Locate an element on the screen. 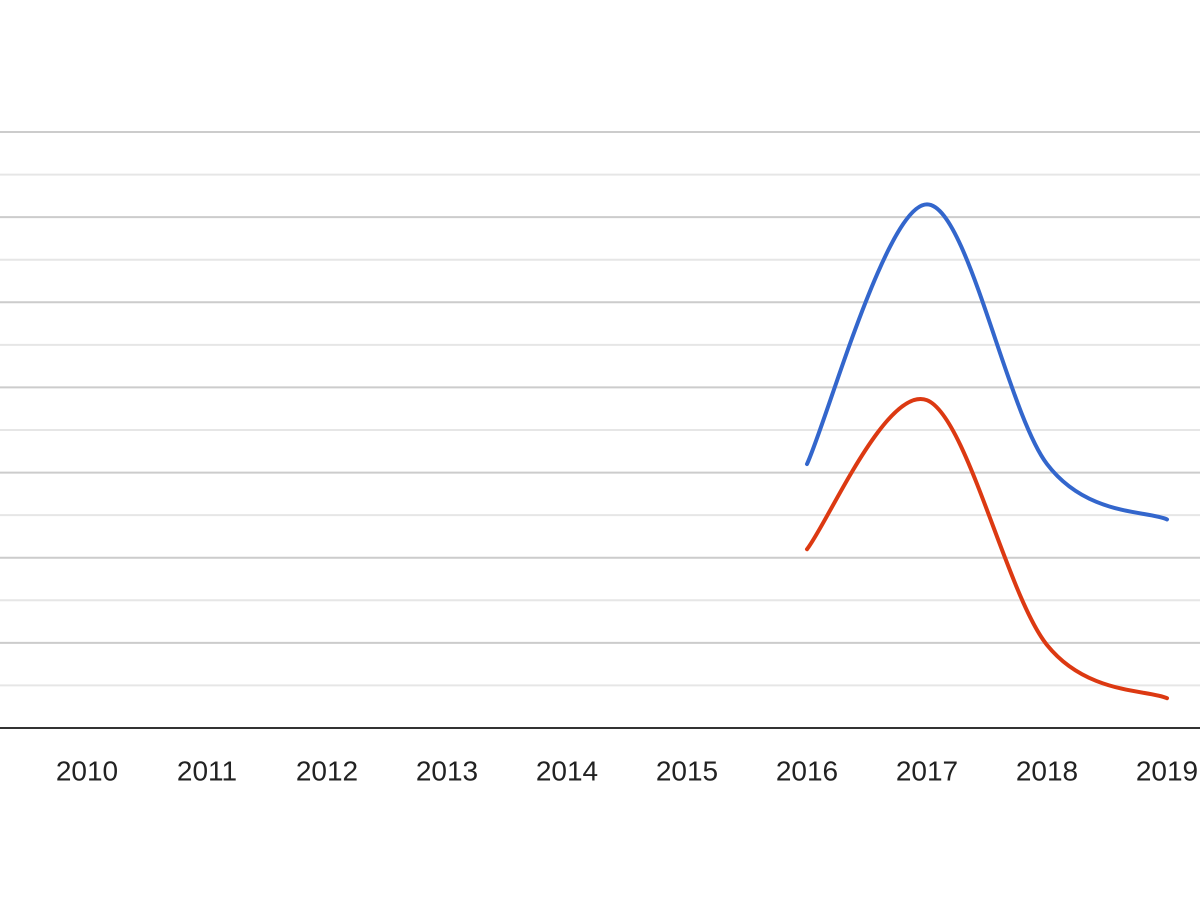  x-tick-label: 2017 is located at coordinates (927, 770).